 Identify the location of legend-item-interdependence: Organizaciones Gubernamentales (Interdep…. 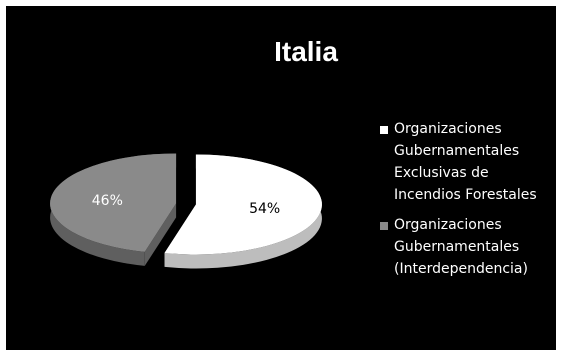
(465, 247).